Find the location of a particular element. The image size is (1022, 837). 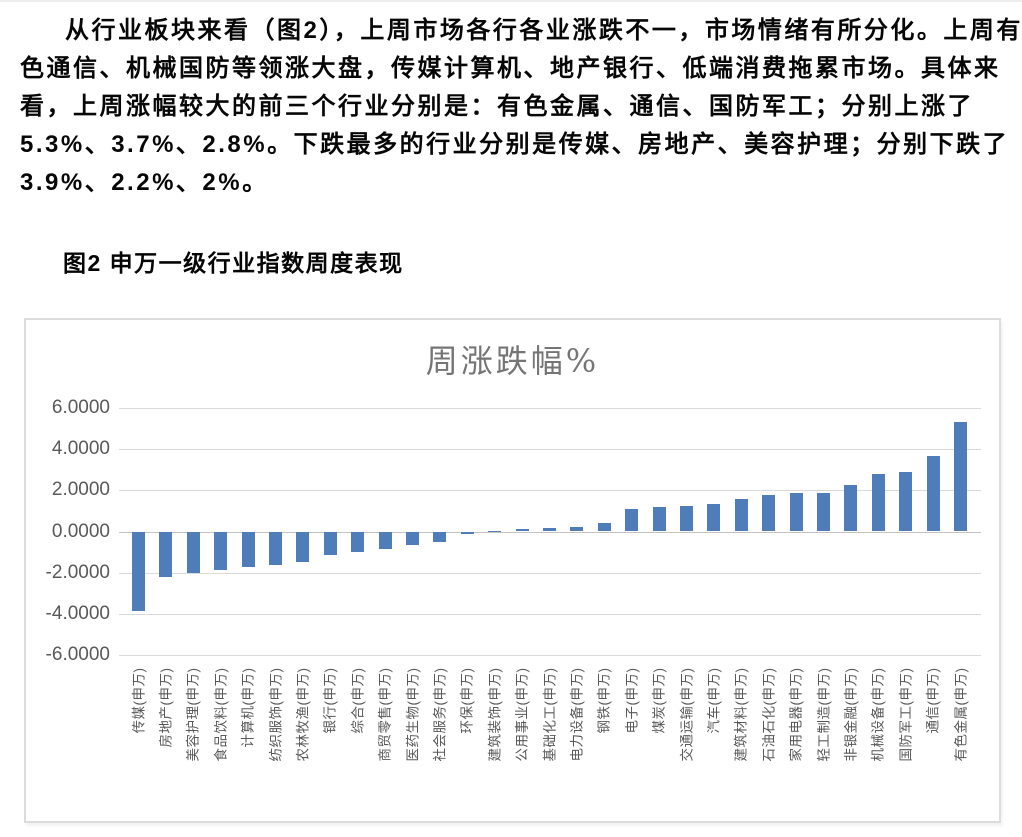

paragraph-line: 看，上周涨幅较大的前三个行业分别是：有色金属、通信、国防军工；分别上涨了 is located at coordinates (497, 106).